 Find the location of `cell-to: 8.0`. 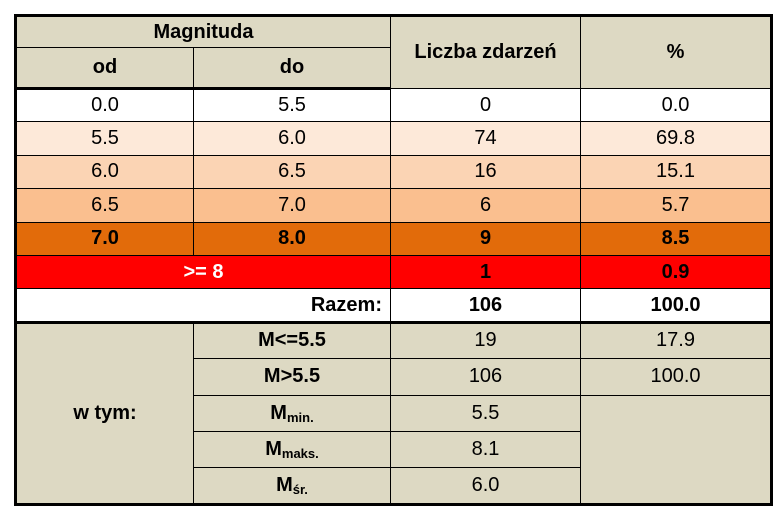

cell-to: 8.0 is located at coordinates (292, 238).